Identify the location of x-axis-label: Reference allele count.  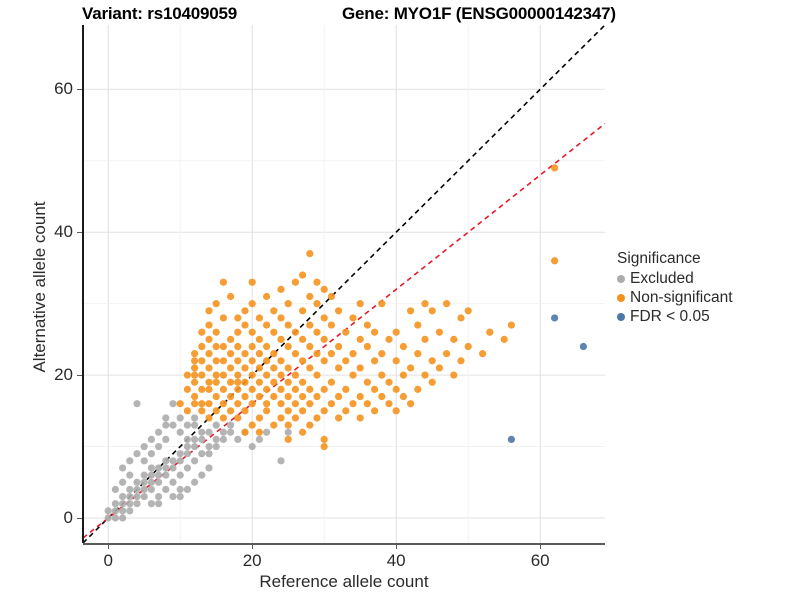
(344, 581).